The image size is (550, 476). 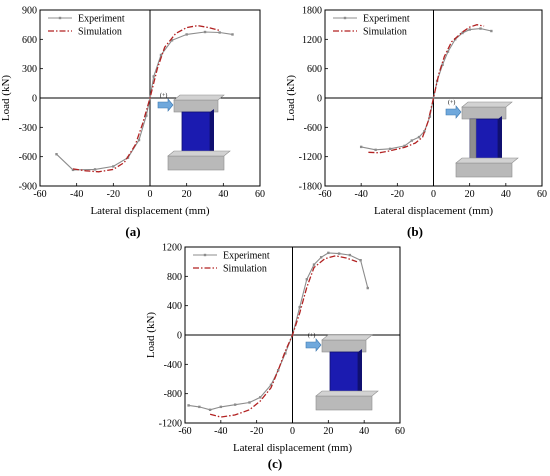 What do you see at coordinates (310, 157) in the screenshot?
I see `y-tick-label: -1200` at bounding box center [310, 157].